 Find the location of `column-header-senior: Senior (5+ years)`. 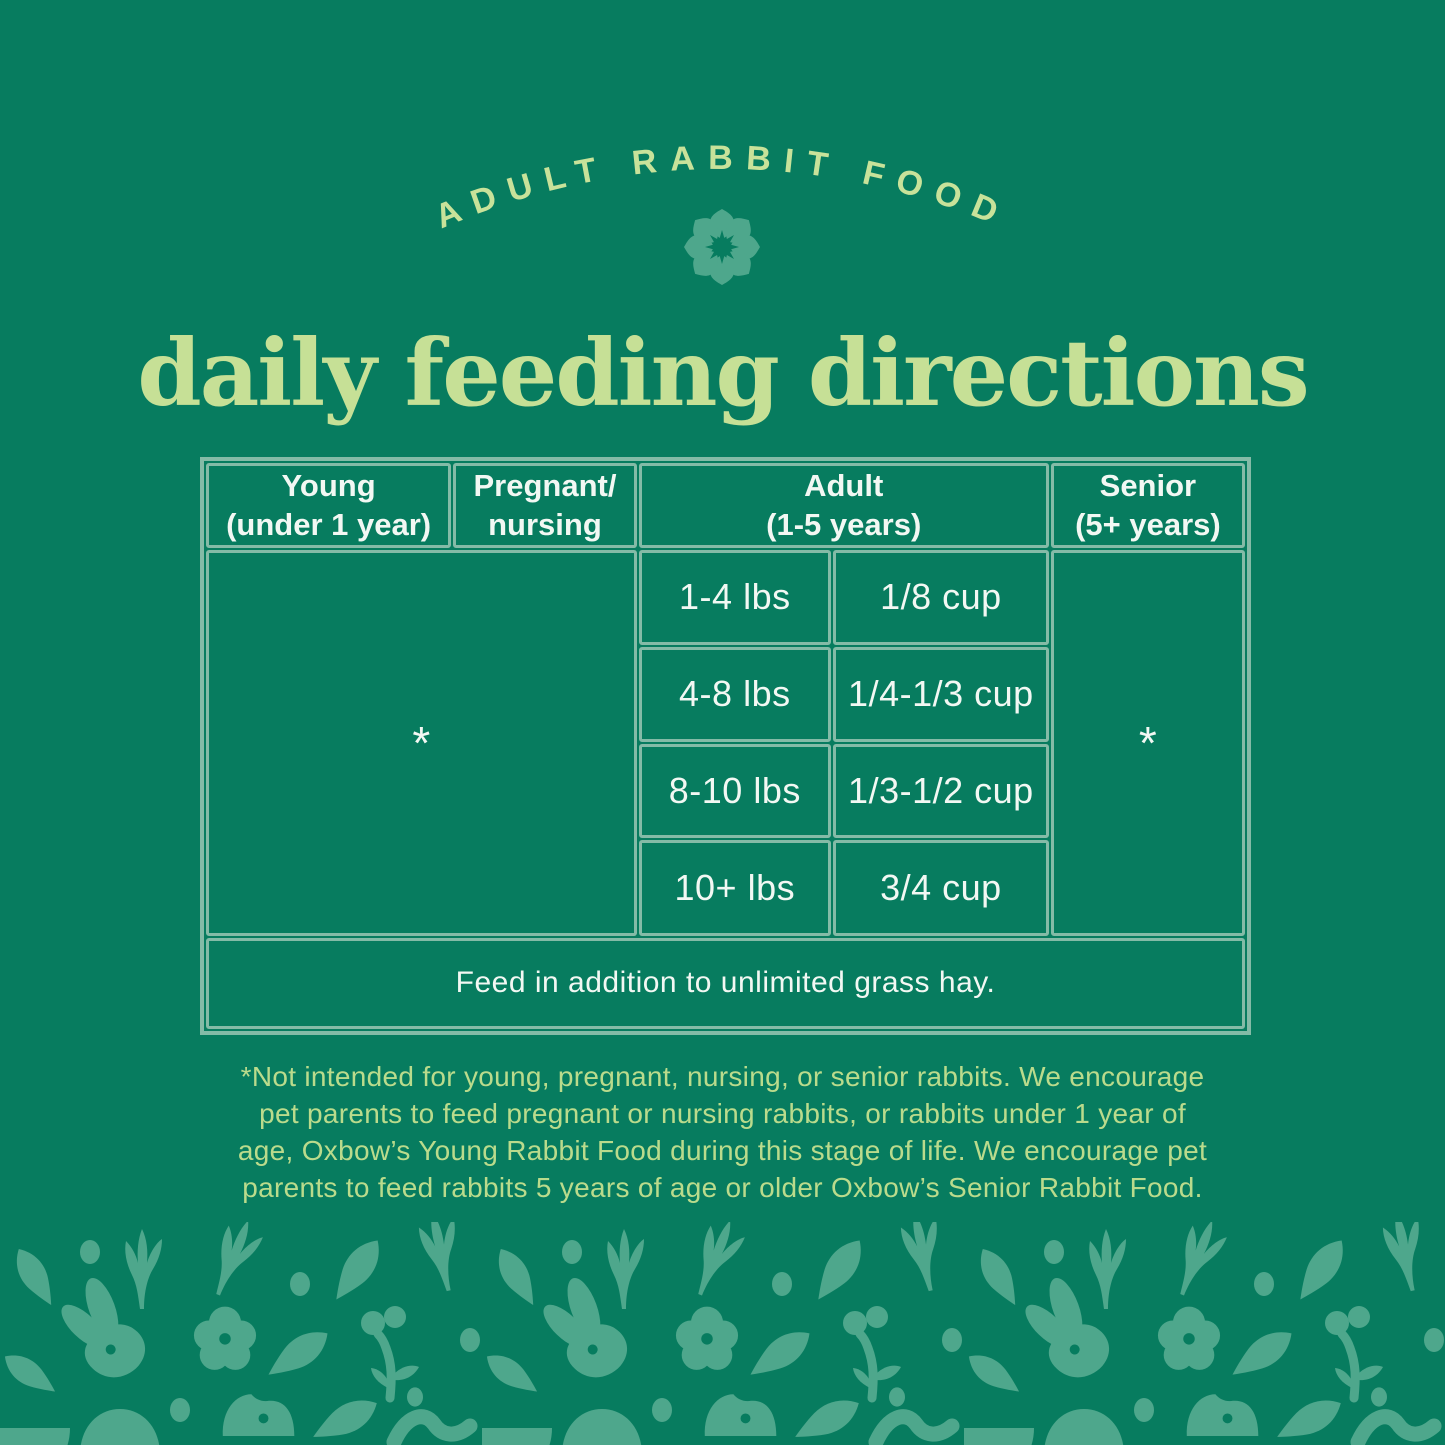

column-header-senior: Senior (5+ years) is located at coordinates (1147, 505).